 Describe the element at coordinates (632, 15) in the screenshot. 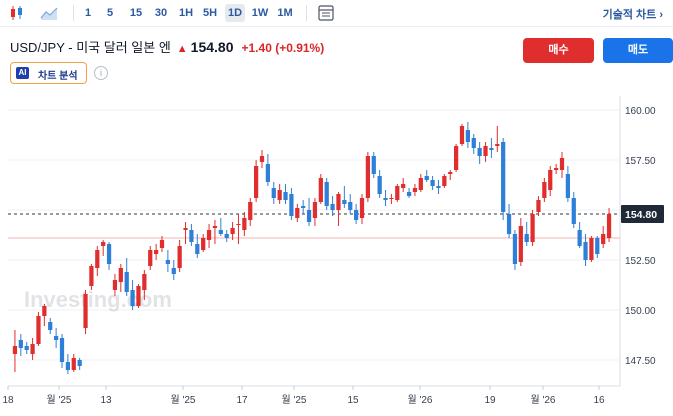

I see `technical-chart-link: 기술적 차트 ›` at that location.